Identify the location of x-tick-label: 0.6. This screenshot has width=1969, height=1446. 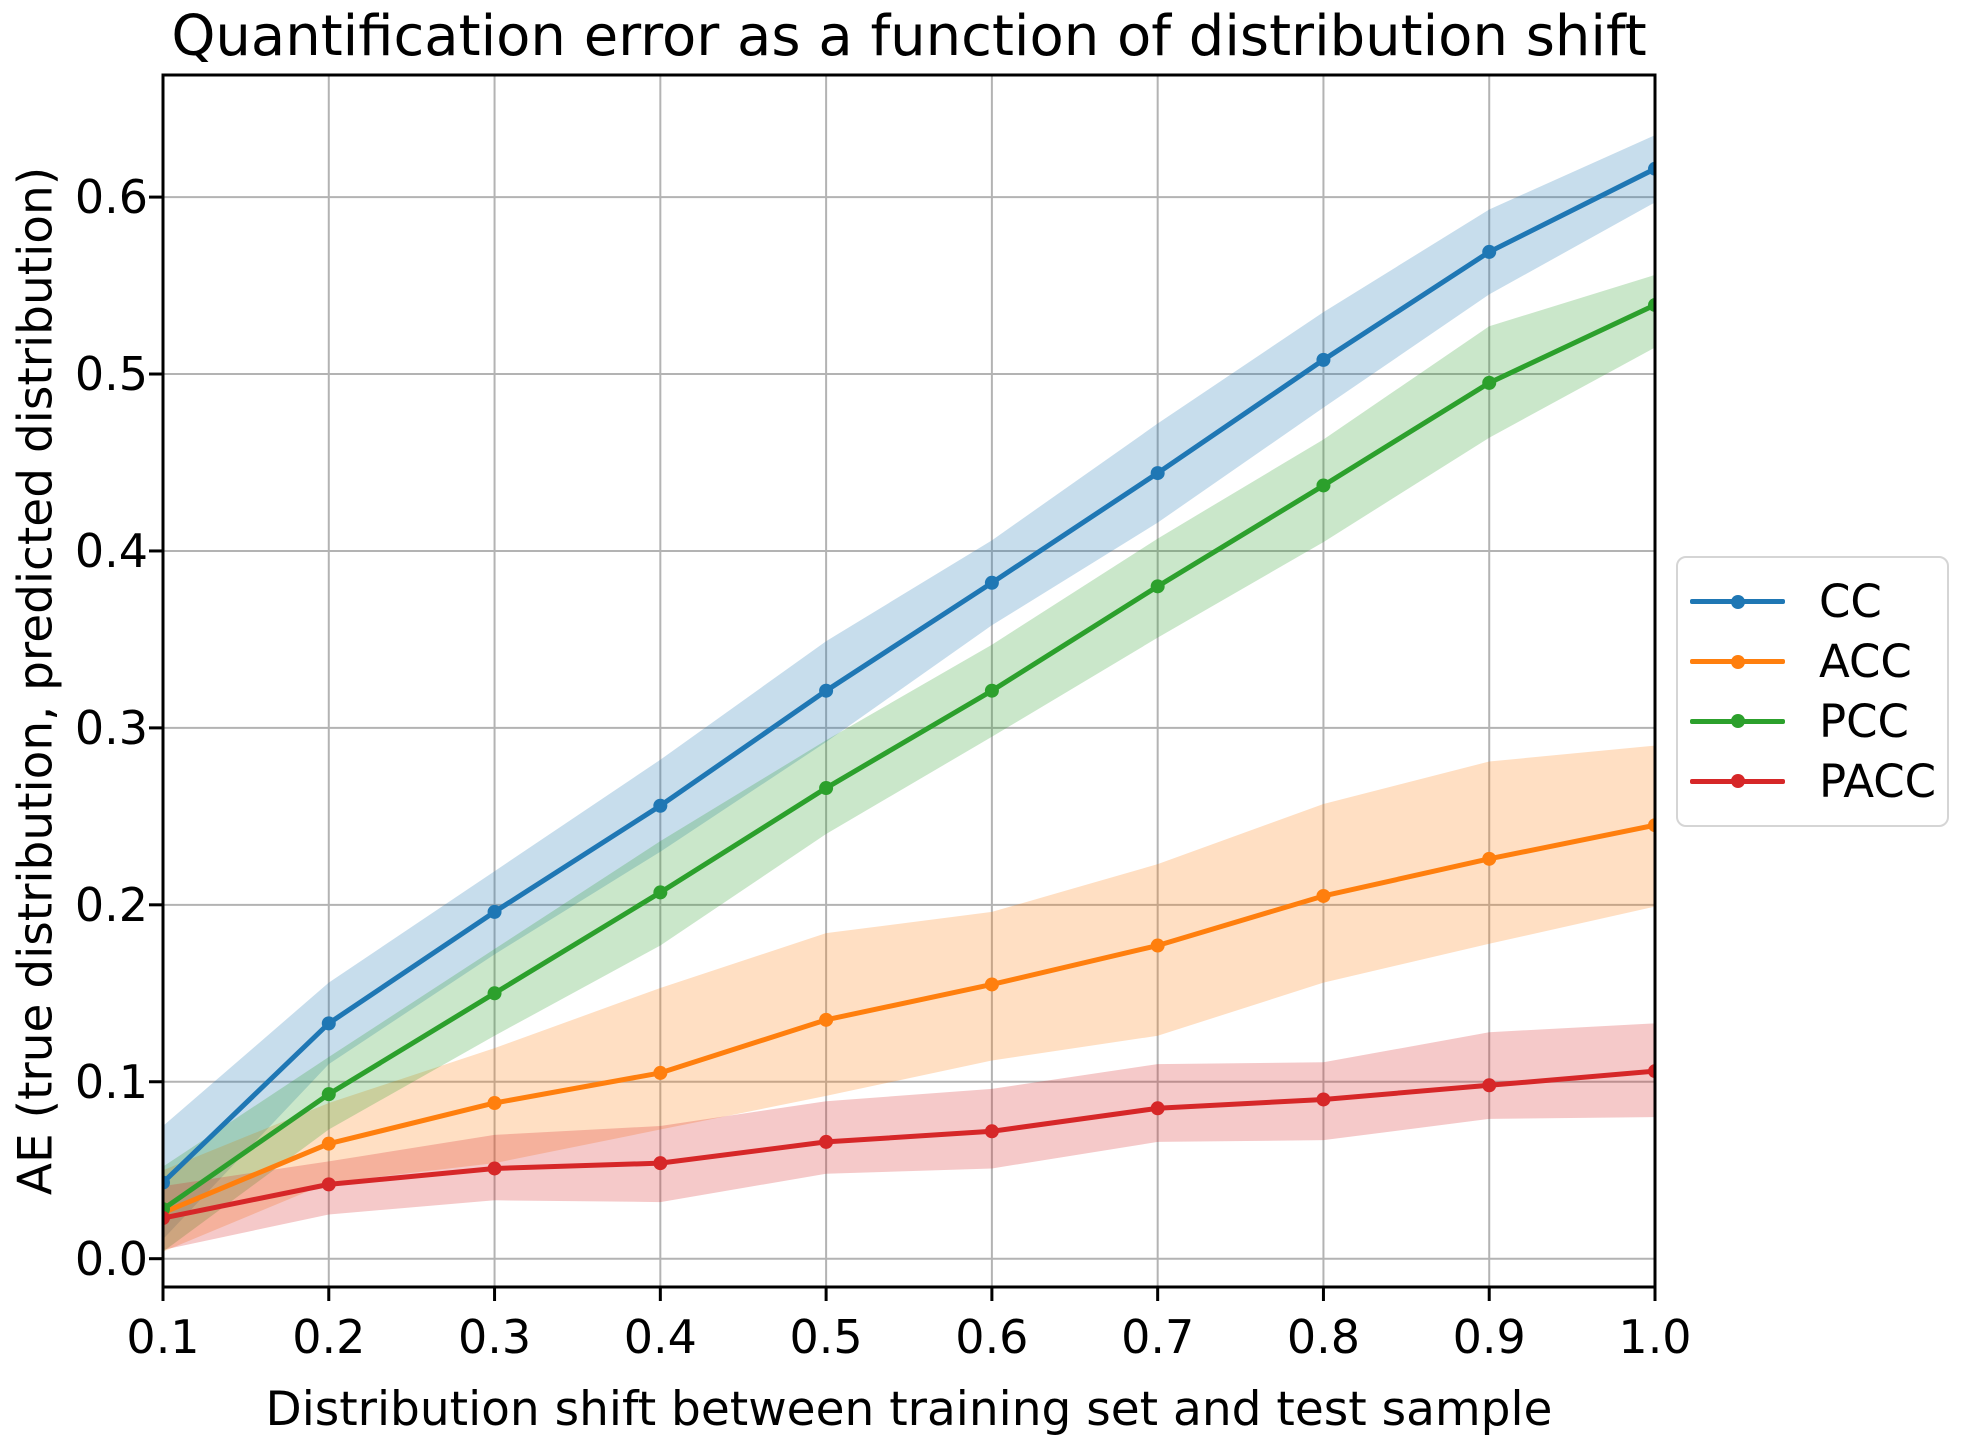
(992, 1337).